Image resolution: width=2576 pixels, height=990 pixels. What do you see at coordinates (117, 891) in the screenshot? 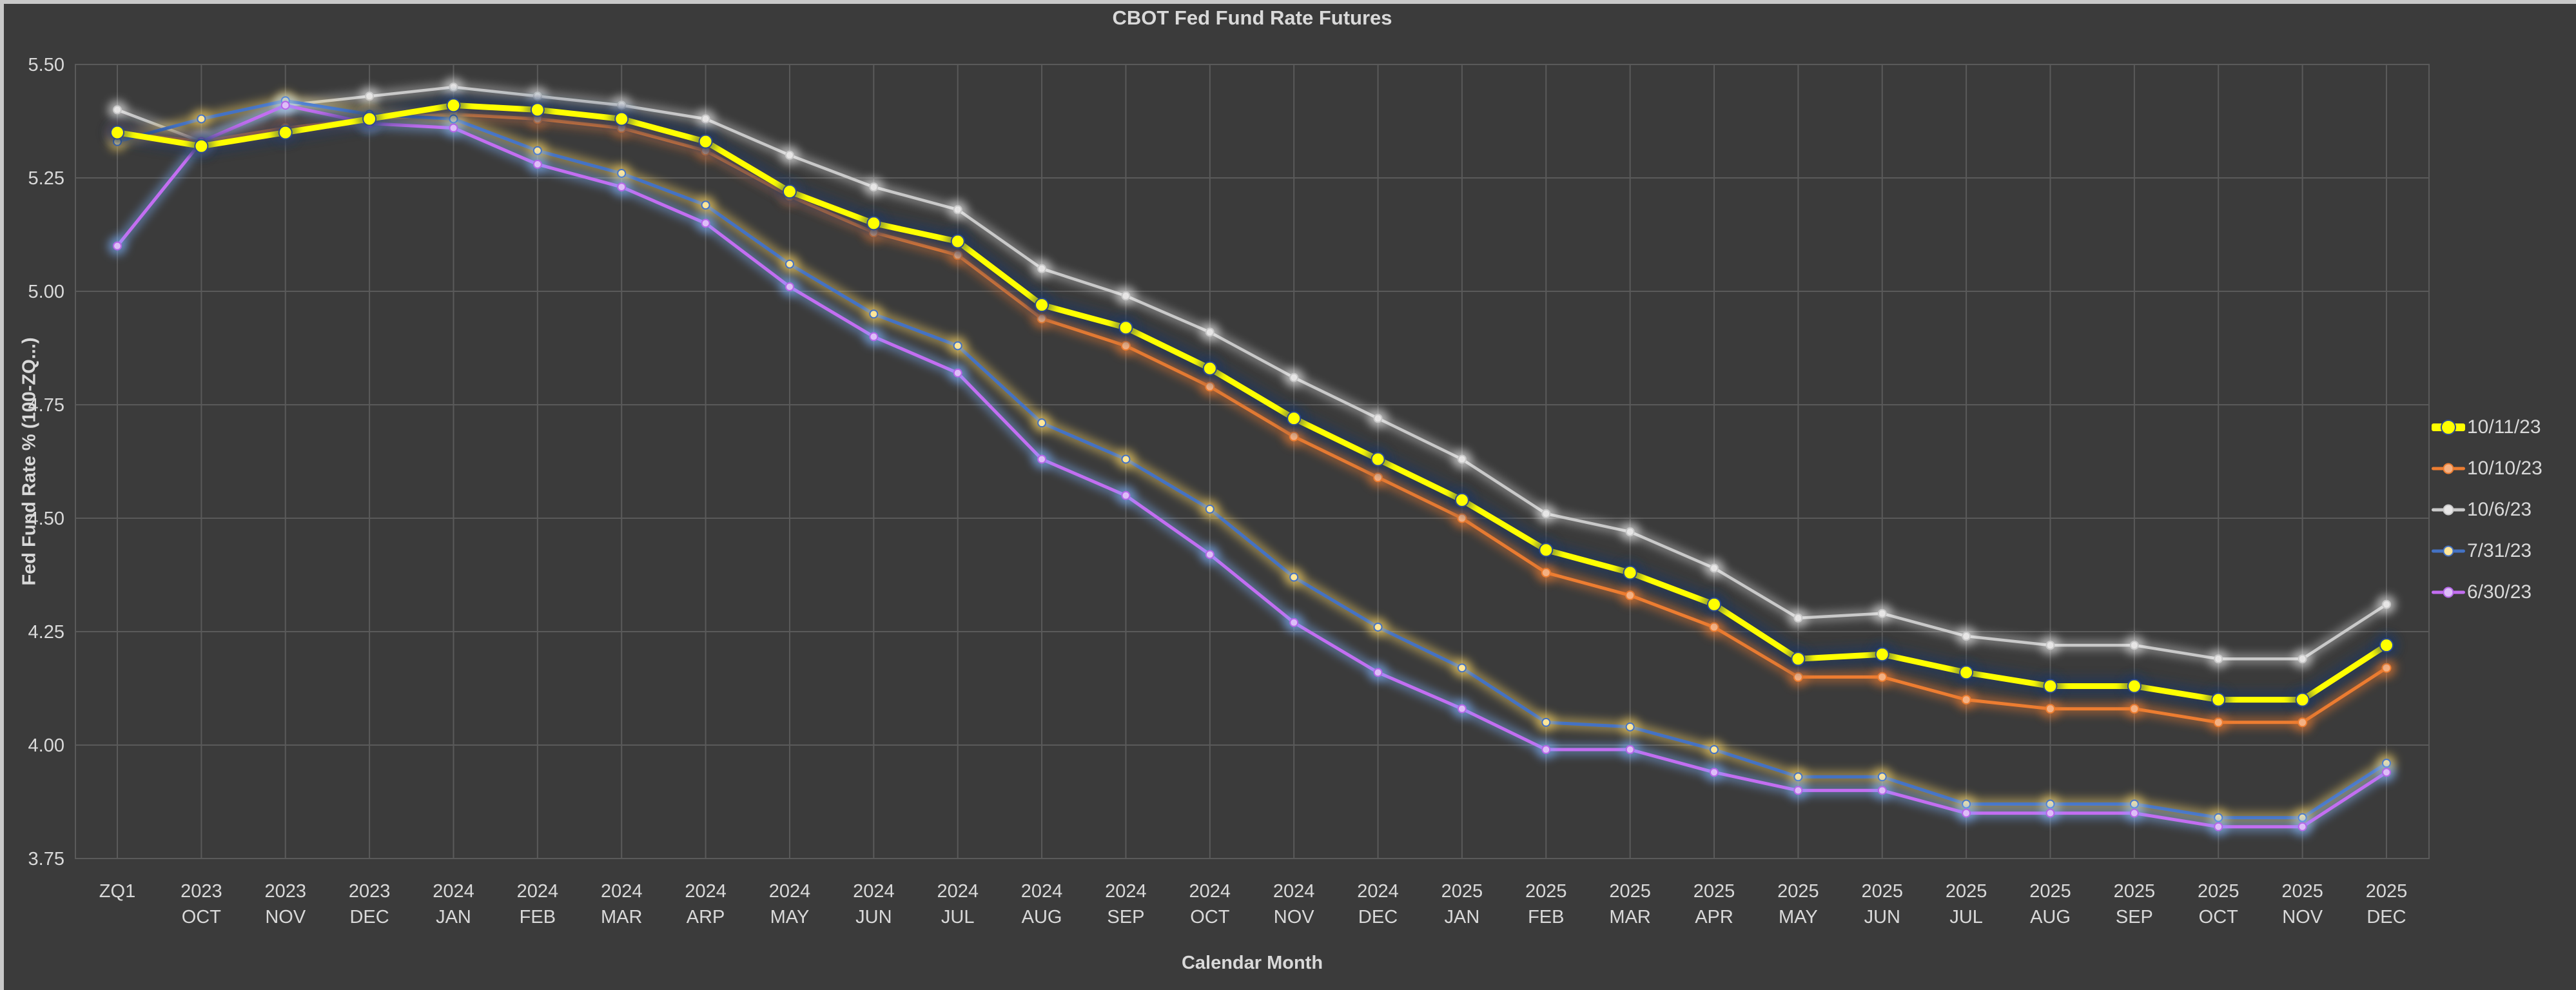
I see `x-tick-label: ZQ1` at bounding box center [117, 891].